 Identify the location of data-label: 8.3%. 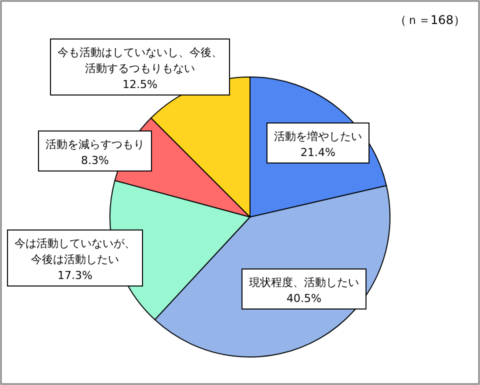
(95, 160).